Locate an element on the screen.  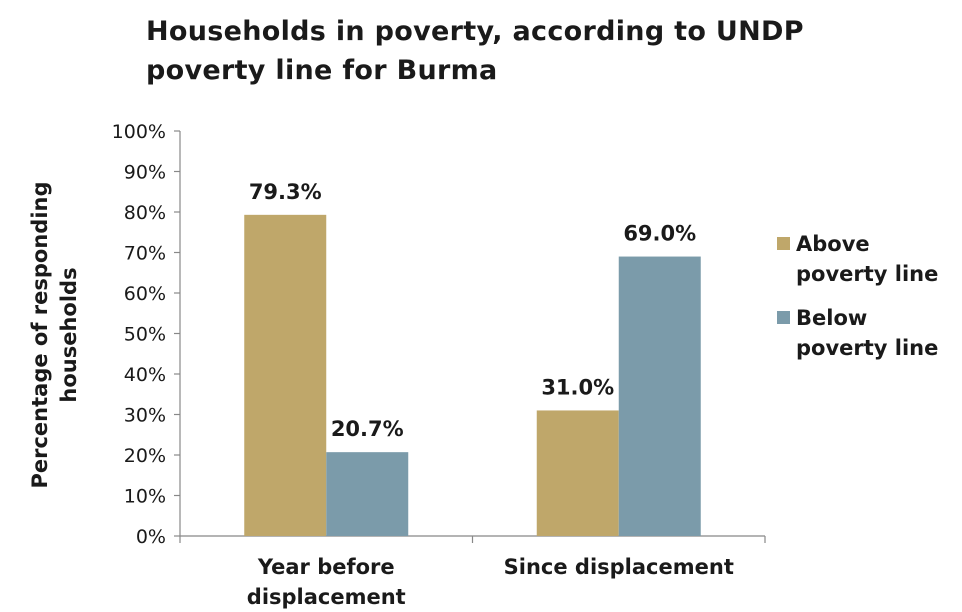
y-tick-label: 50% is located at coordinates (145, 335).